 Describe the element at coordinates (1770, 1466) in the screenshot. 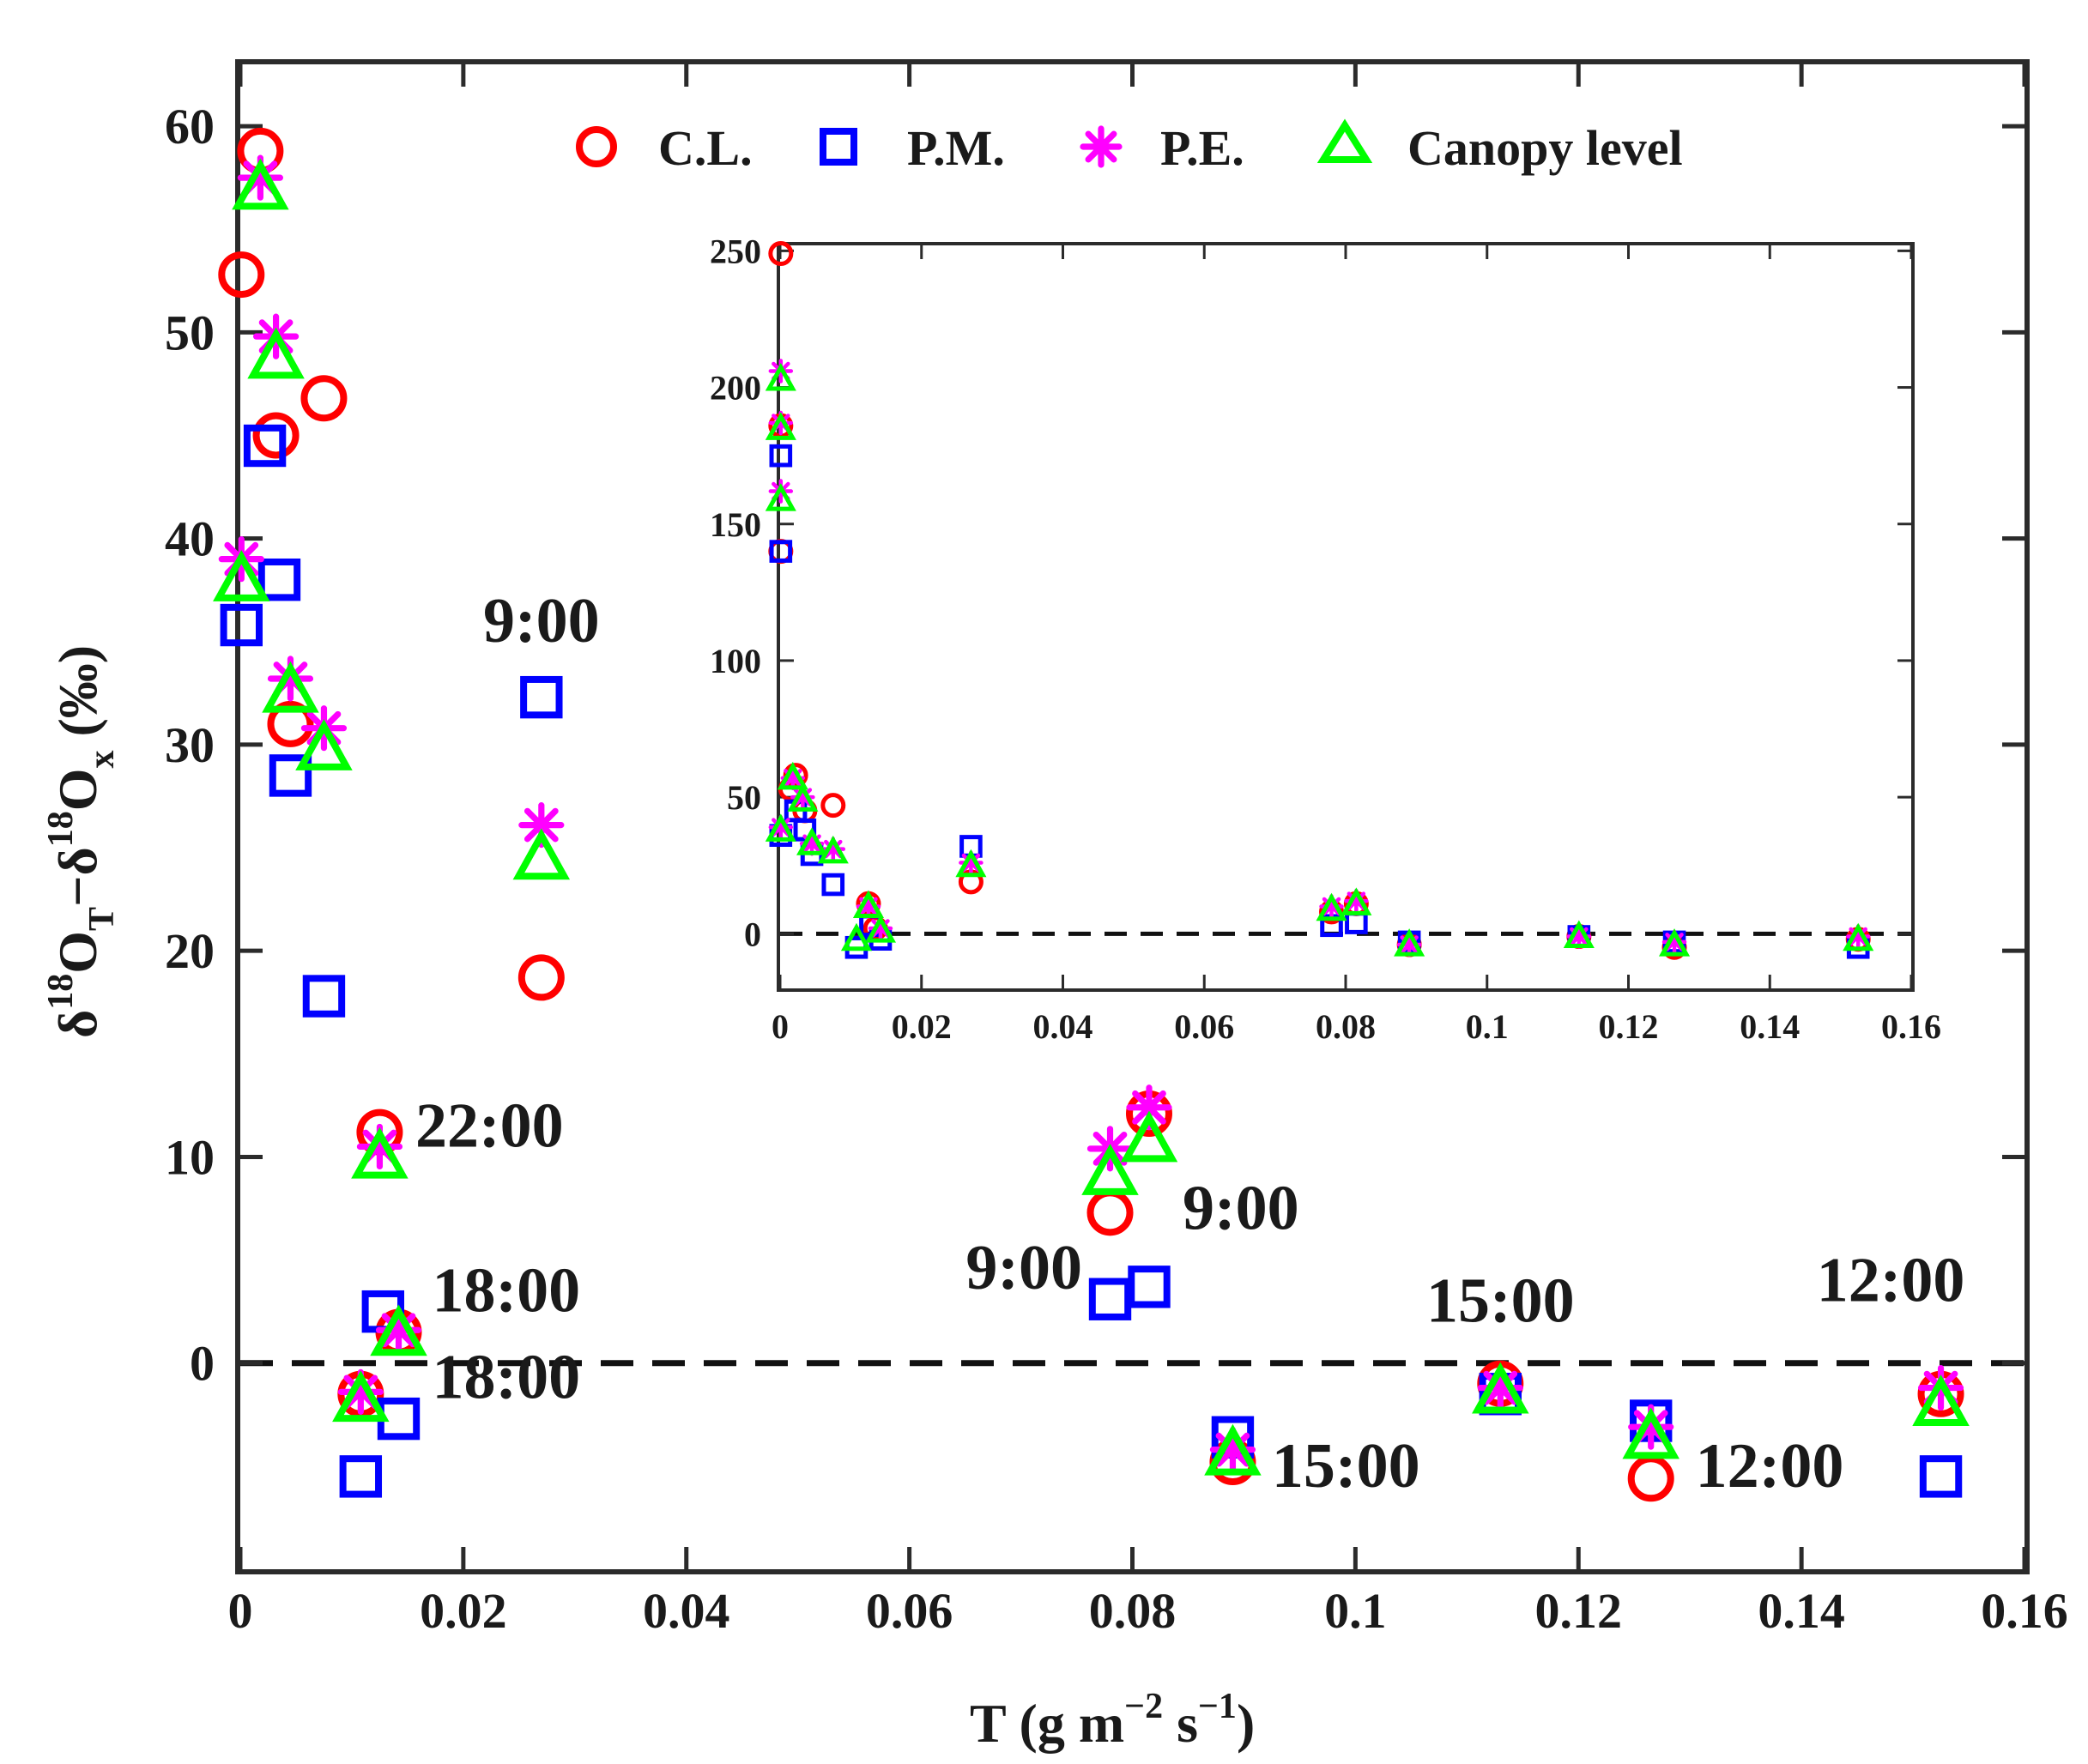

I see `time-annotation: 12:00` at that location.